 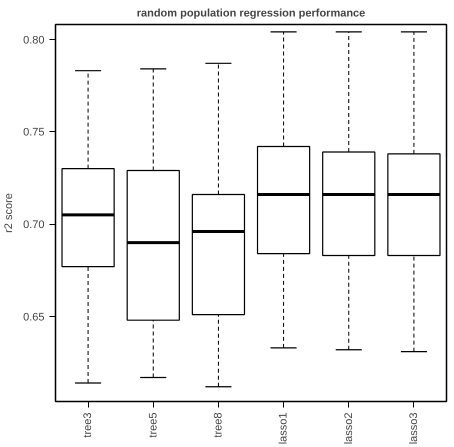 What do you see at coordinates (284, 428) in the screenshot?
I see `x-tick-label: lasso1` at bounding box center [284, 428].